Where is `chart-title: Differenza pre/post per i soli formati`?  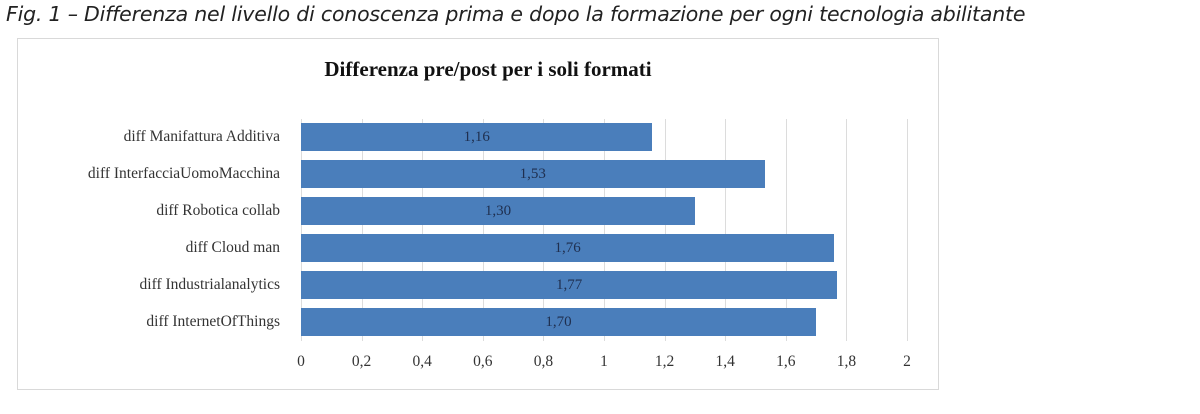 chart-title: Differenza pre/post per i soli formati is located at coordinates (488, 69).